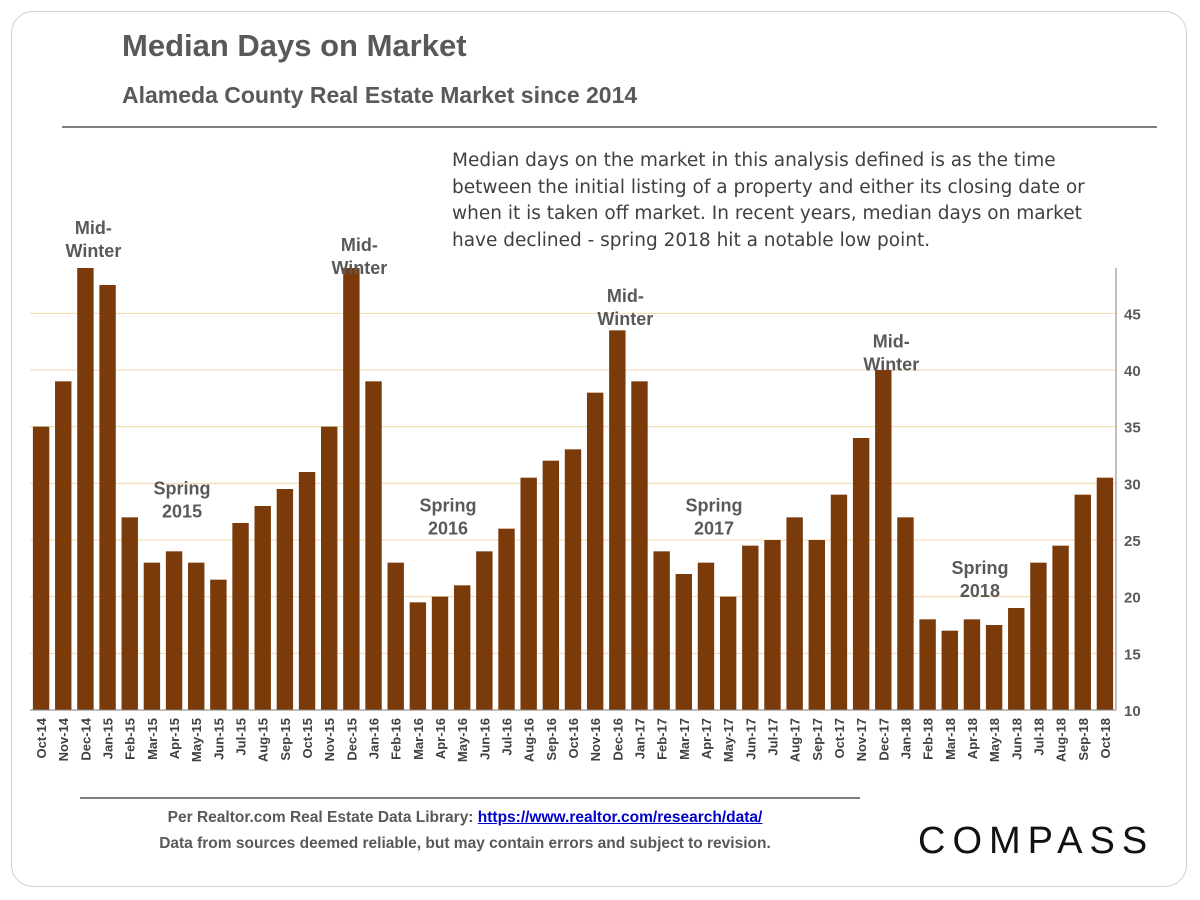 The width and height of the screenshot is (1200, 900). Describe the element at coordinates (714, 529) in the screenshot. I see `annotation-label: 2017` at that location.